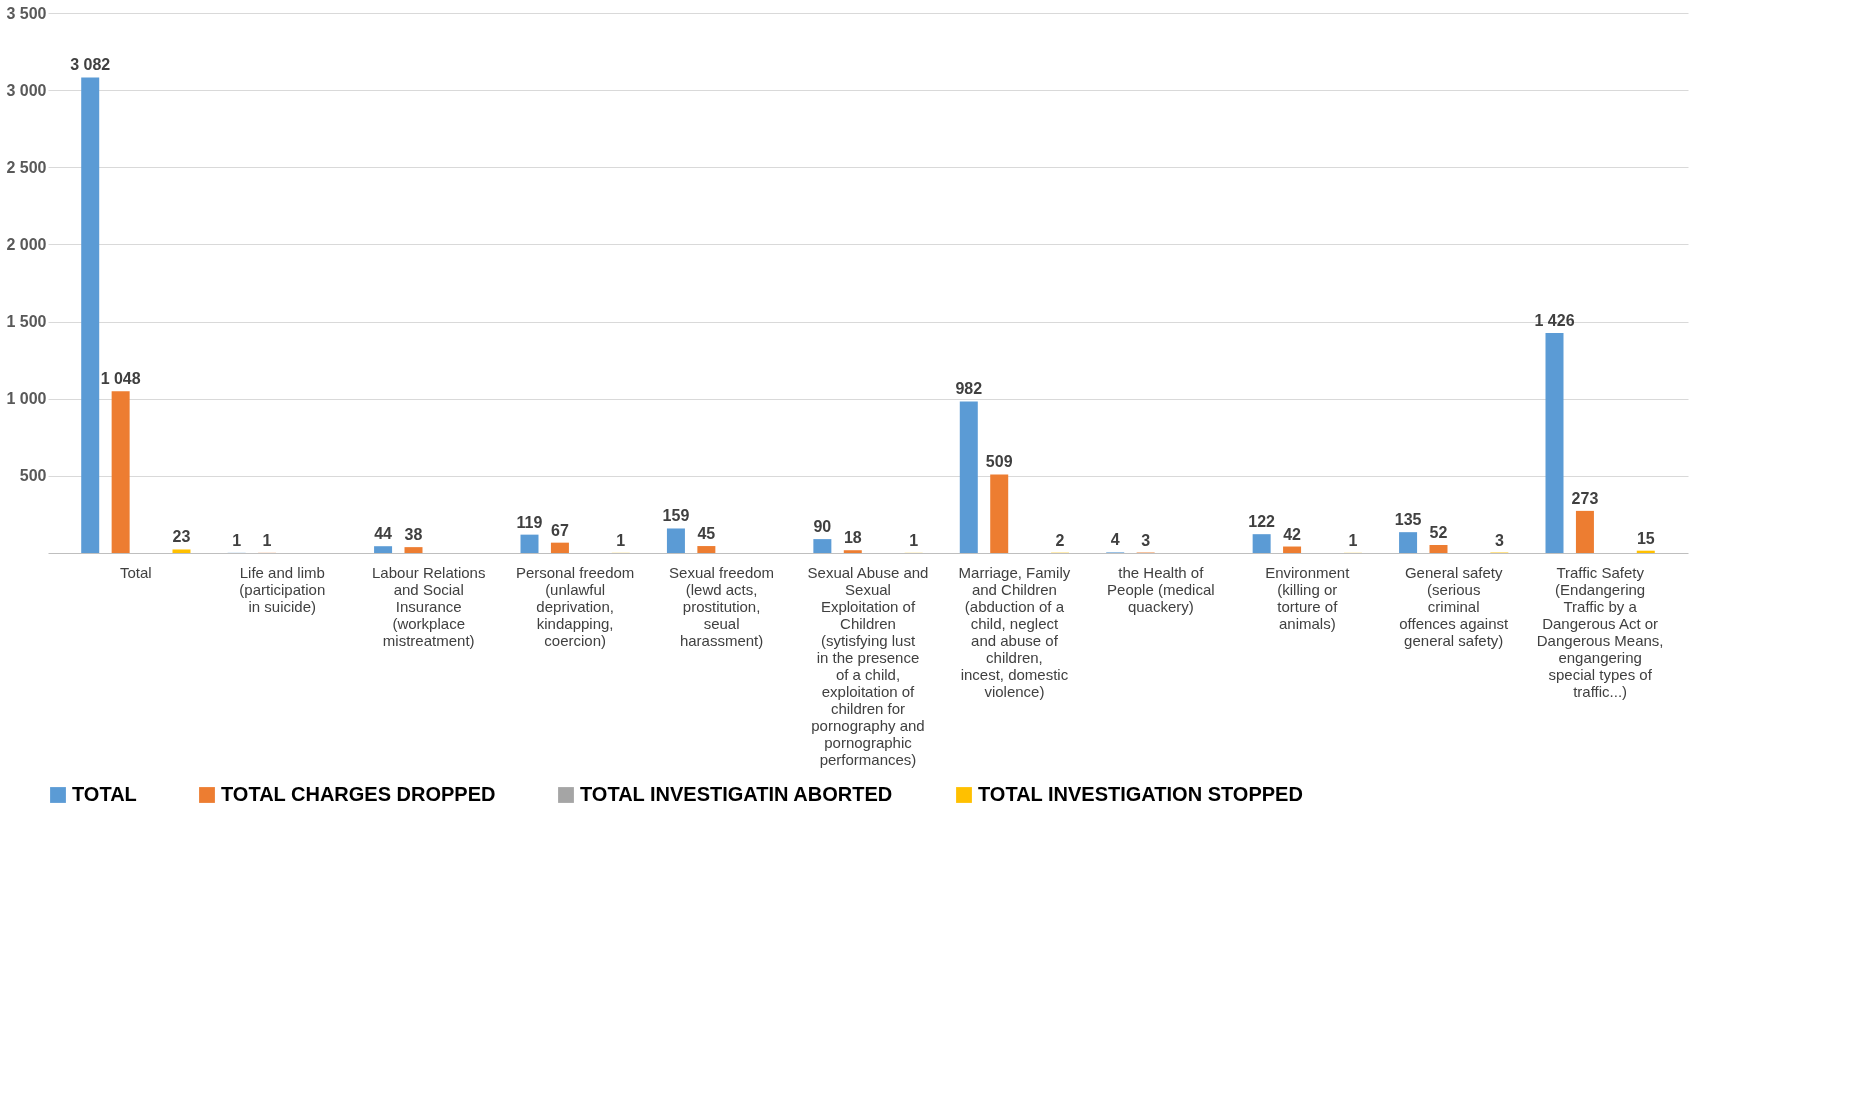 This screenshot has height=1120, width=1876. I want to click on category-label: Sexual Abuse and Sexual Exploitation of Children (sytisfying lust in the presence of a child, exploitation of children for pornography and pornographic performances), so click(868, 665).